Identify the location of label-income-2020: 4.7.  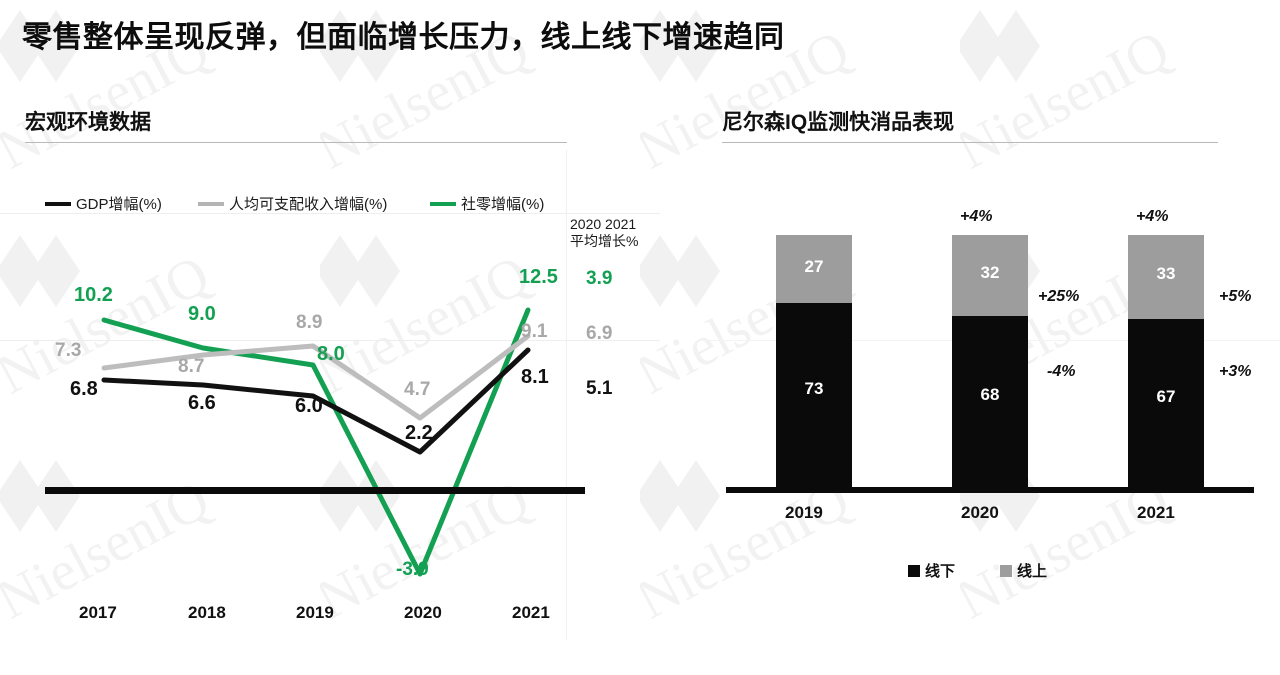
(417, 389).